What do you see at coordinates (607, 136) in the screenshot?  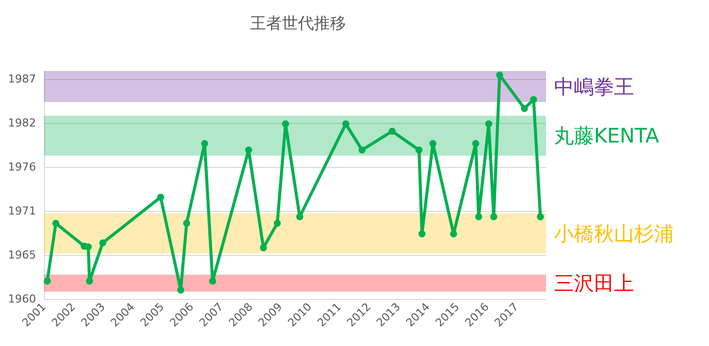 I see `band-label: 丸藤KENTA` at bounding box center [607, 136].